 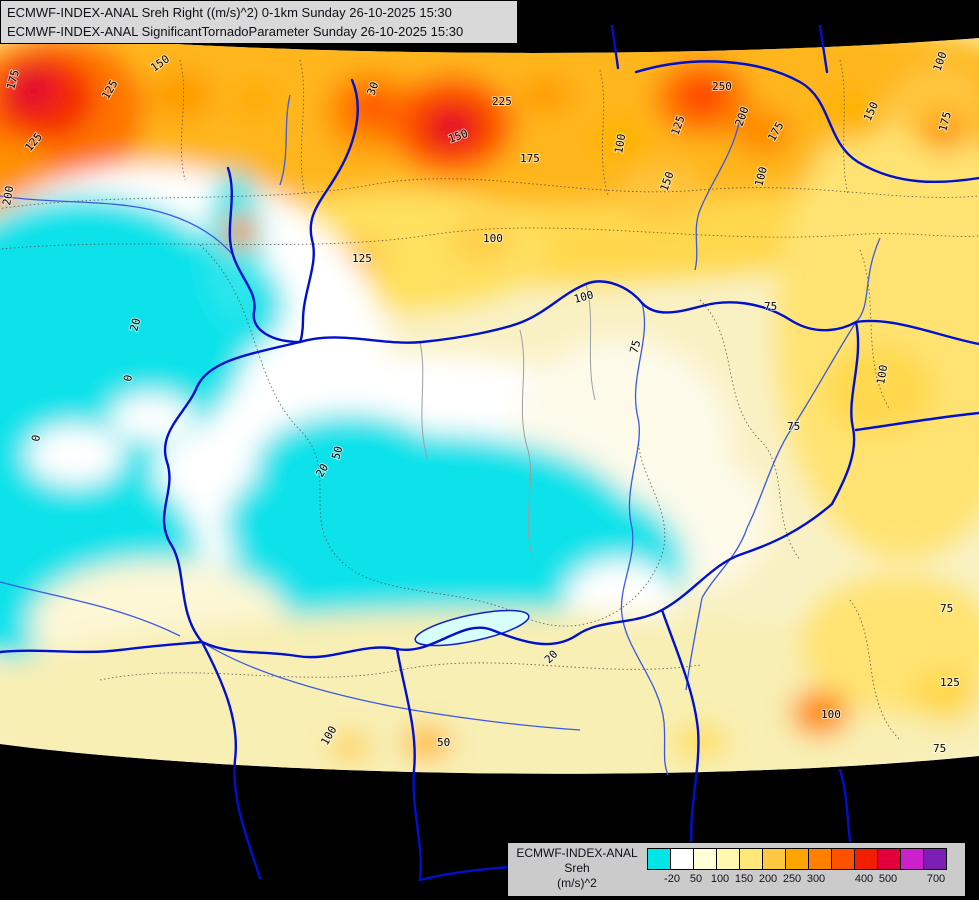 I want to click on contour-label: 30, so click(x=373, y=88).